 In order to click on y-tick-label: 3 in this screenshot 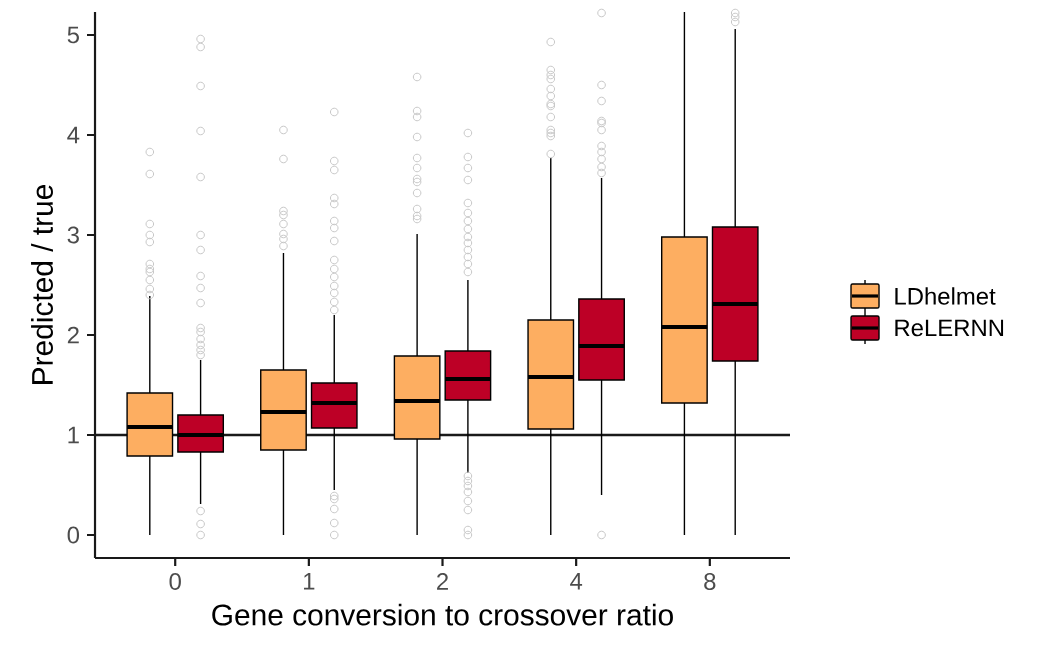, I will do `click(73, 235)`.